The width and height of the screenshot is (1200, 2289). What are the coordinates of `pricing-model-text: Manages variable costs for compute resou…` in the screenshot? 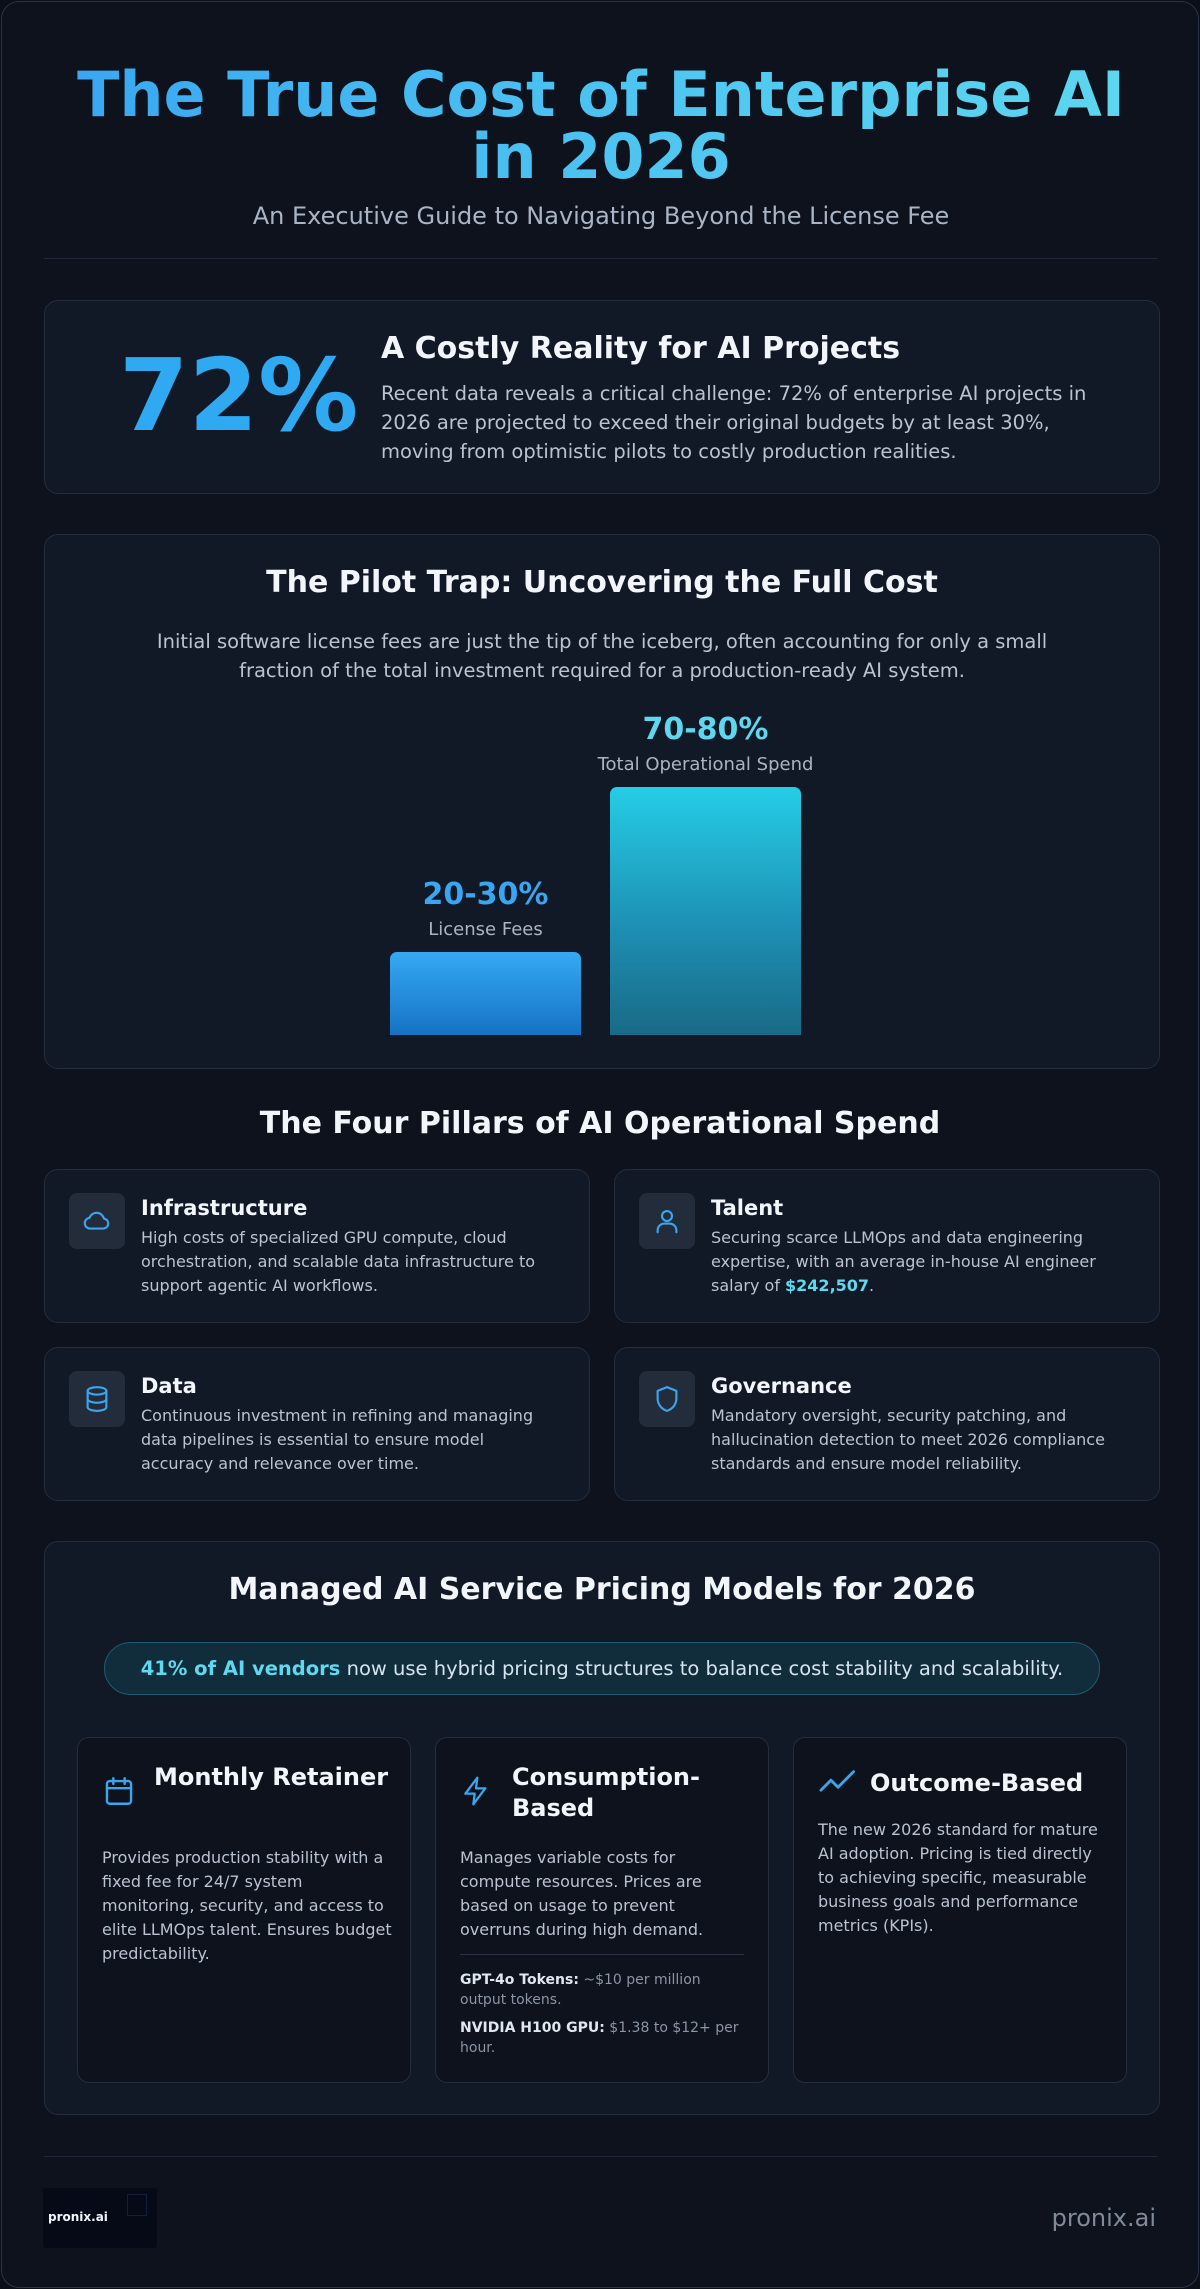 It's located at (582, 1893).